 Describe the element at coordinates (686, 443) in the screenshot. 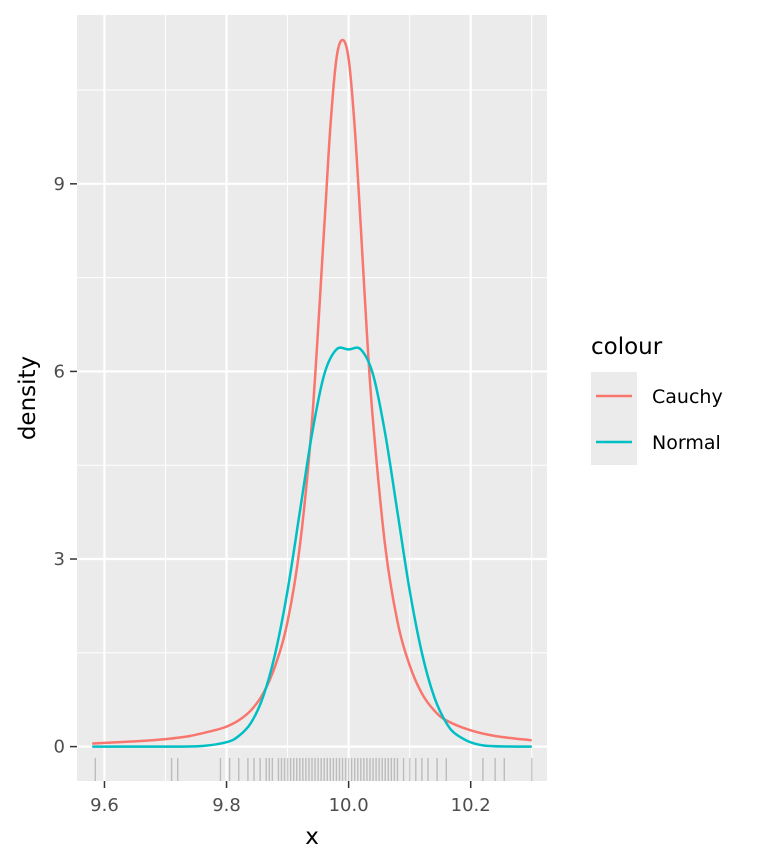

I see `legend-label-normal: Normal` at that location.